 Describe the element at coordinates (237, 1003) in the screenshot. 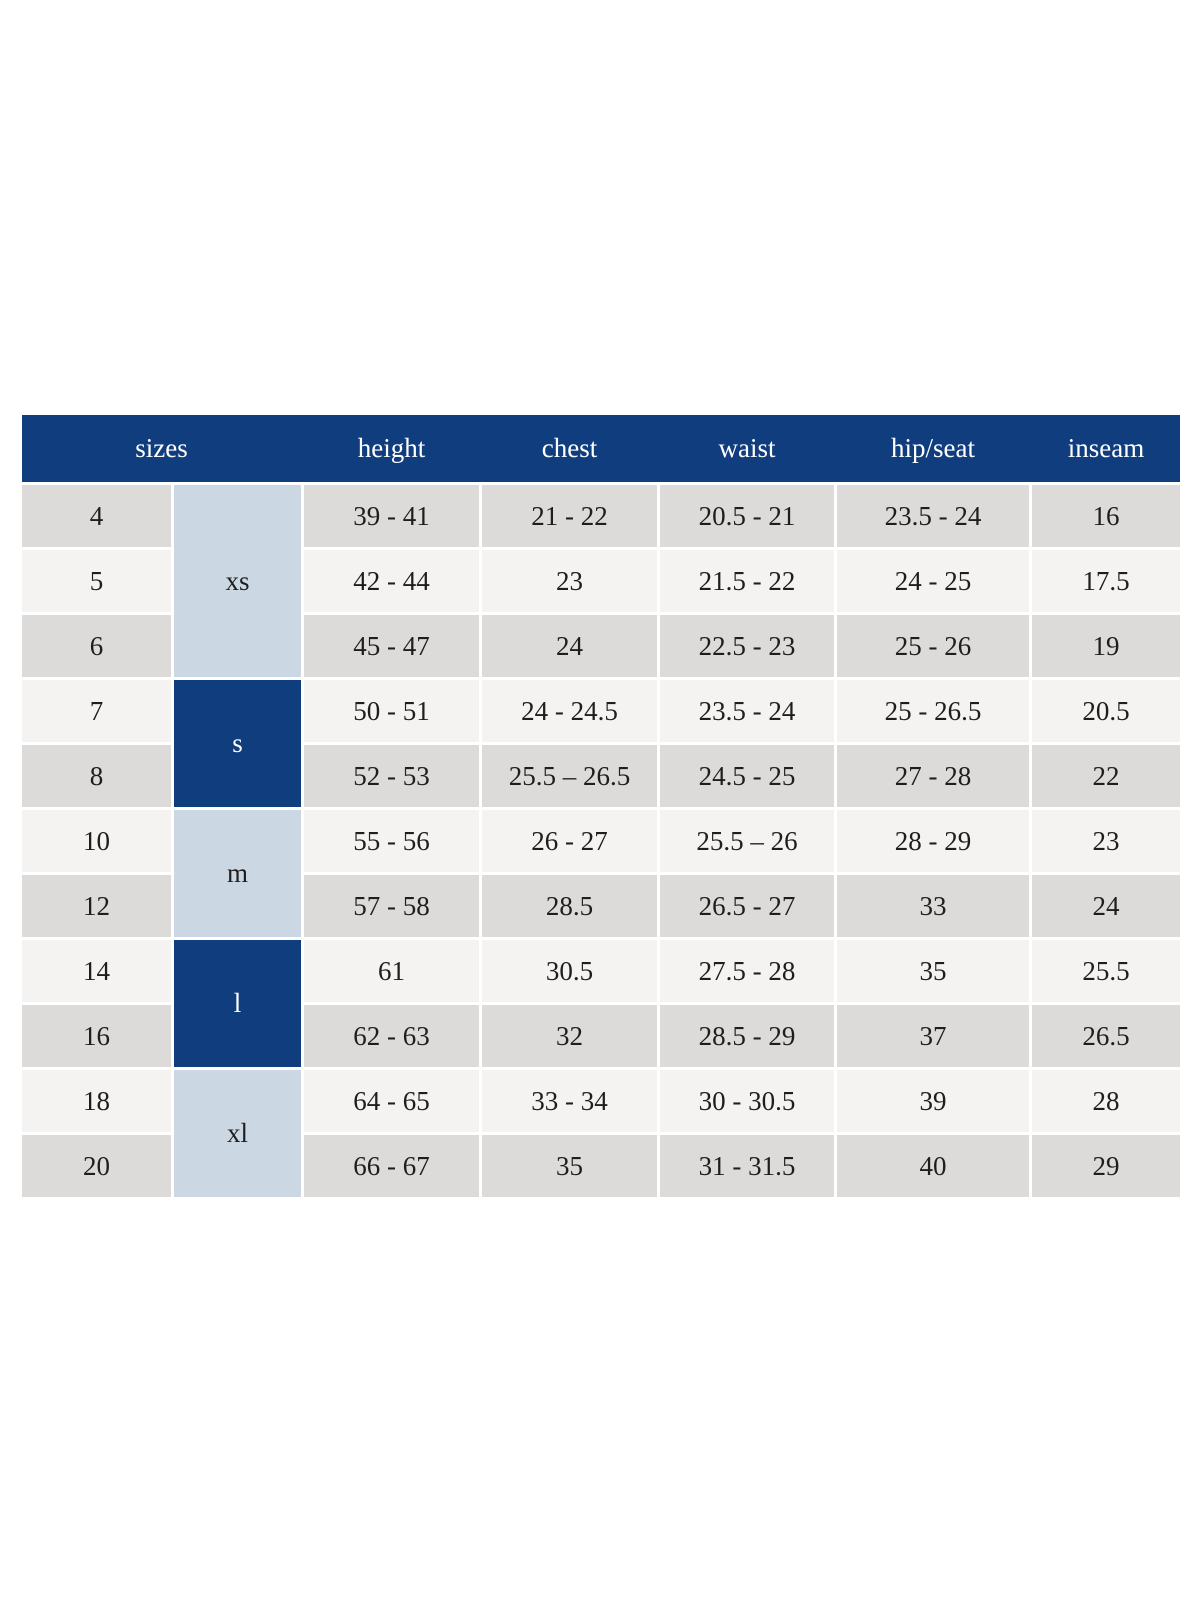

I see `size-group-cell-l: l` at that location.